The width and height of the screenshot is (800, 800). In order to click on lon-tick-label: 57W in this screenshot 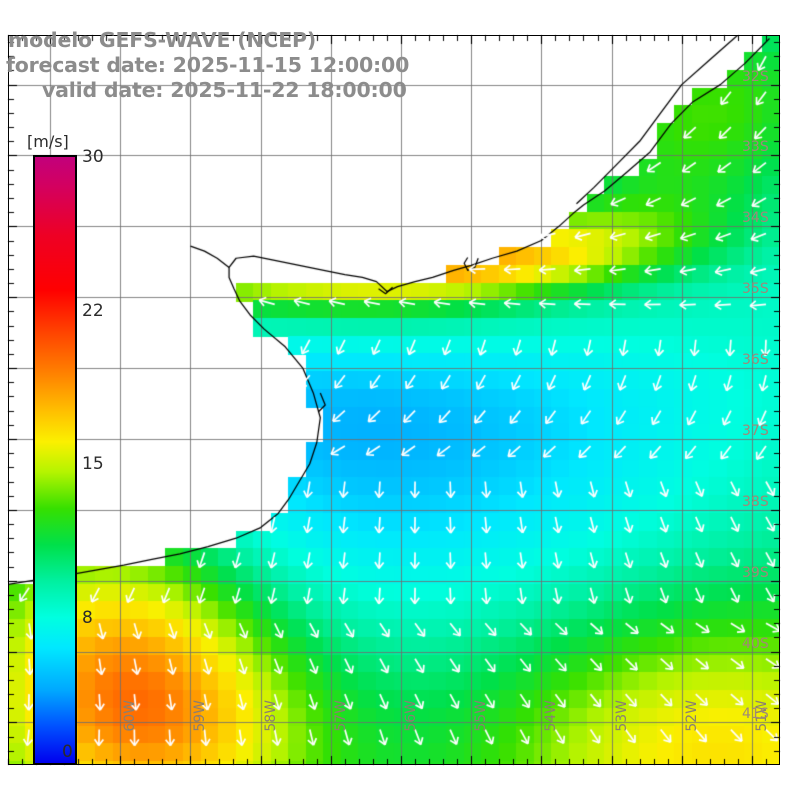, I will do `click(340, 716)`.